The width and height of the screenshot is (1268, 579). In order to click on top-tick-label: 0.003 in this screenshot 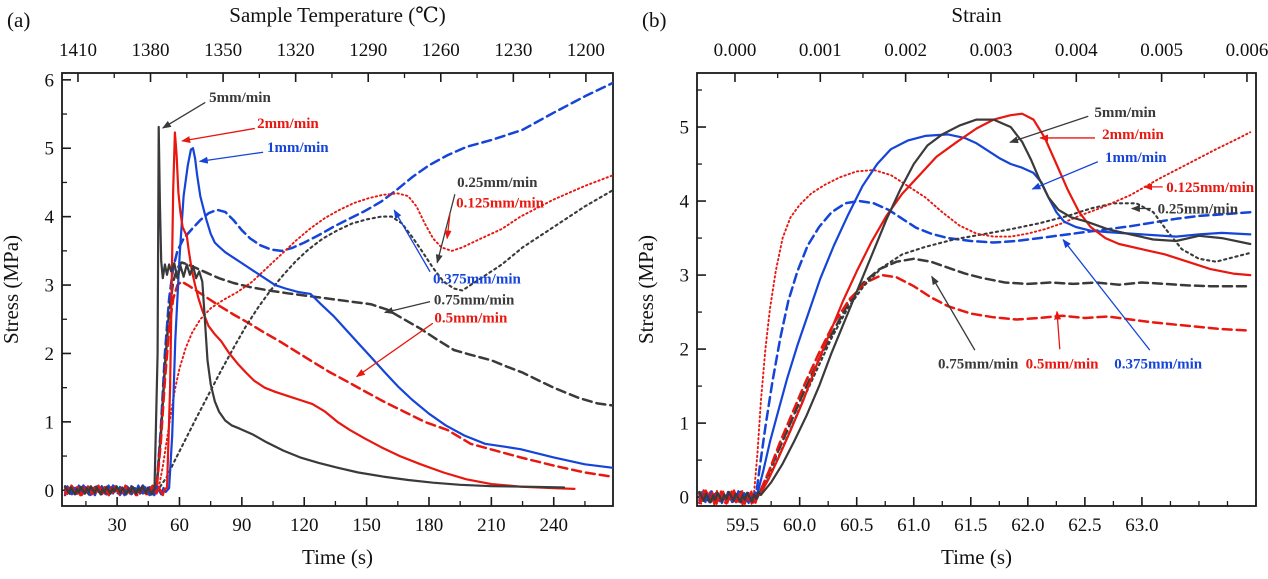, I will do `click(991, 50)`.